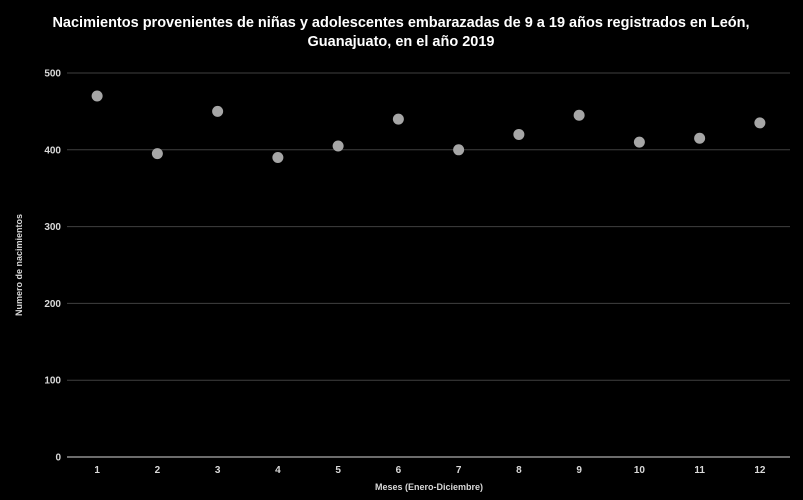 The height and width of the screenshot is (500, 803). I want to click on x-tick-label: 10, so click(640, 470).